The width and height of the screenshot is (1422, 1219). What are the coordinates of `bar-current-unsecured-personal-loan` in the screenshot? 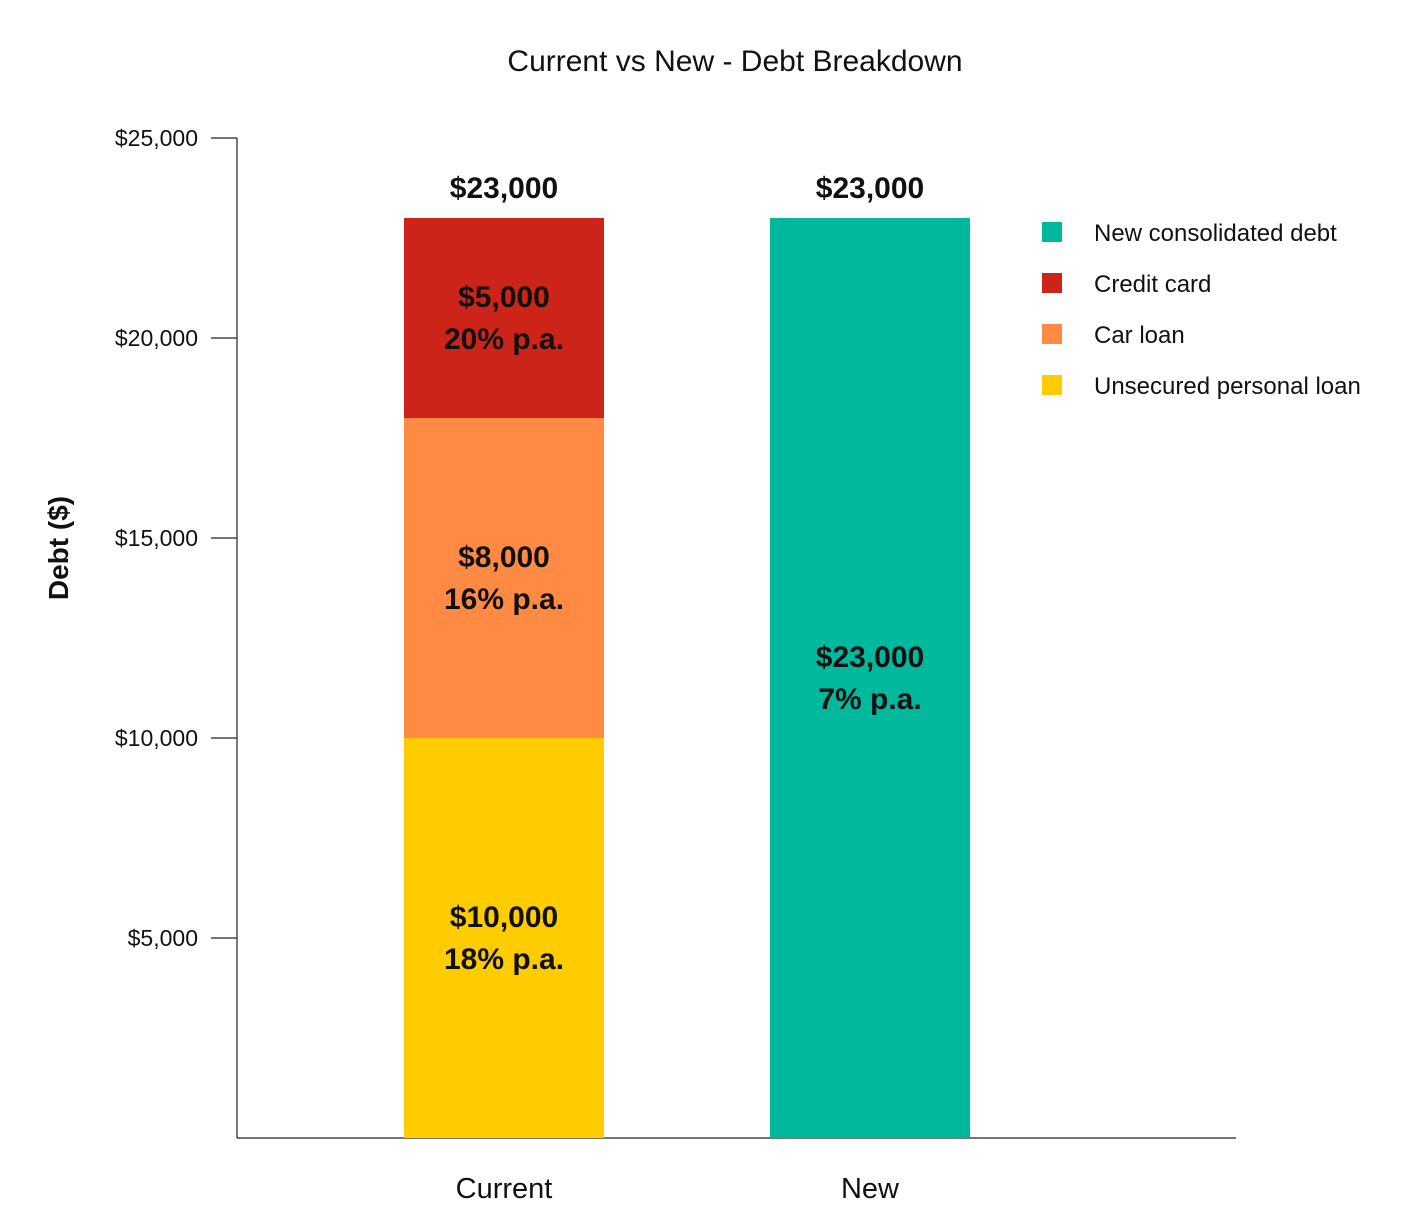 It's located at (504, 938).